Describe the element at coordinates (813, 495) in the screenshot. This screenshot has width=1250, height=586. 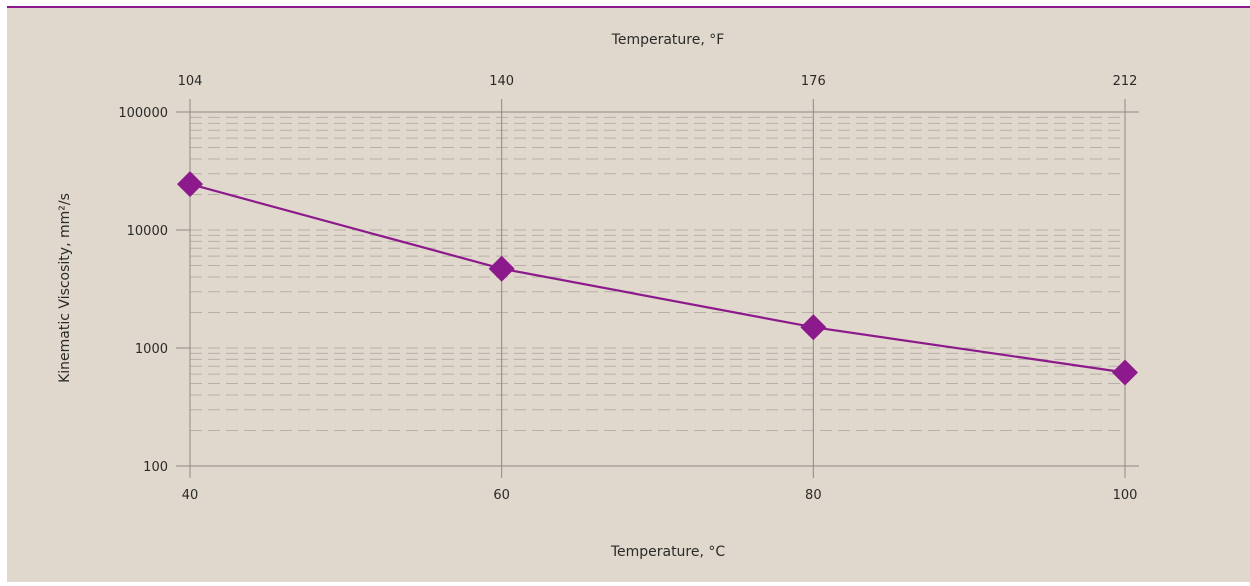
I see `x-tick-label: 80` at that location.